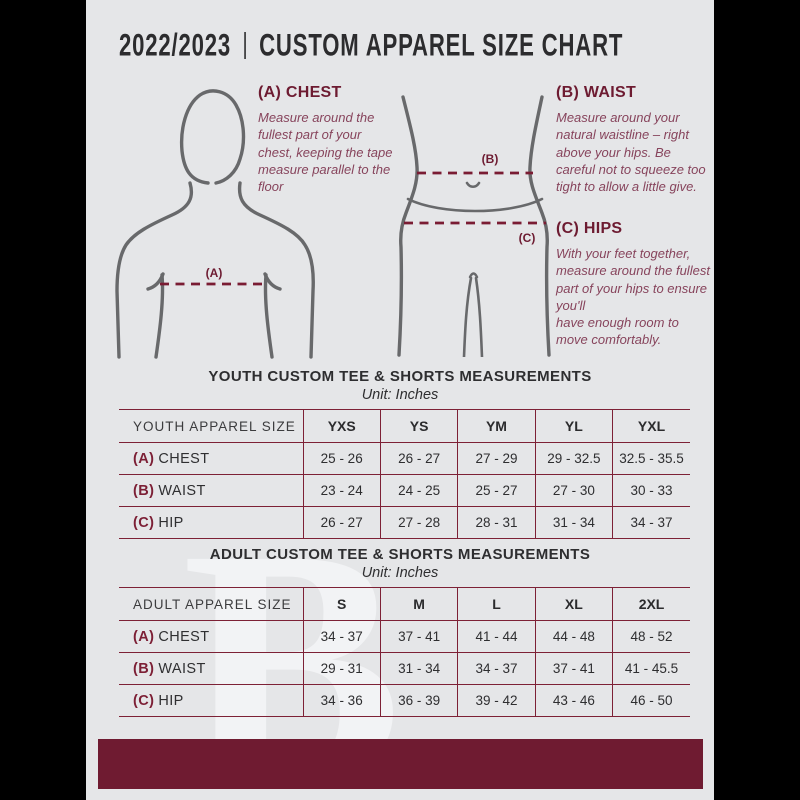 The width and height of the screenshot is (800, 800). What do you see at coordinates (341, 490) in the screenshot?
I see `cell-value: 23 - 24` at bounding box center [341, 490].